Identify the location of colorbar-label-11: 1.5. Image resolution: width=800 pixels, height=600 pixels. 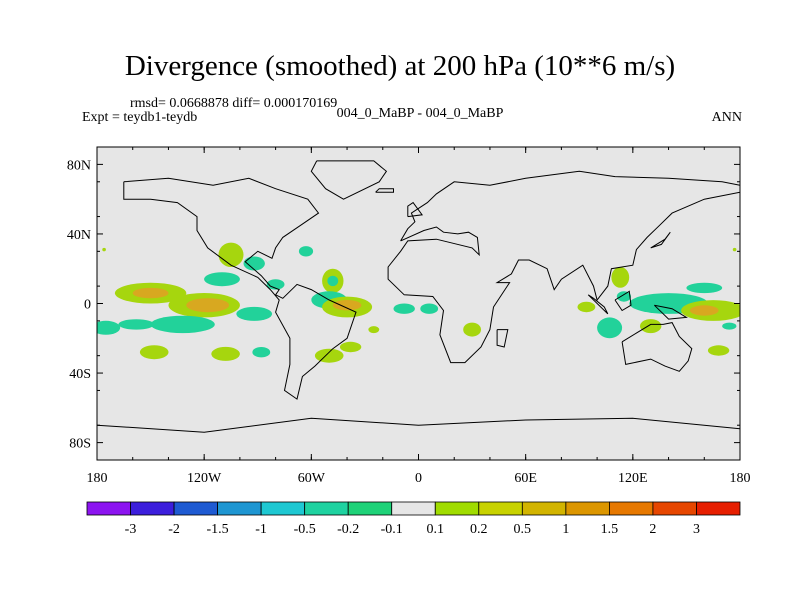
(610, 529).